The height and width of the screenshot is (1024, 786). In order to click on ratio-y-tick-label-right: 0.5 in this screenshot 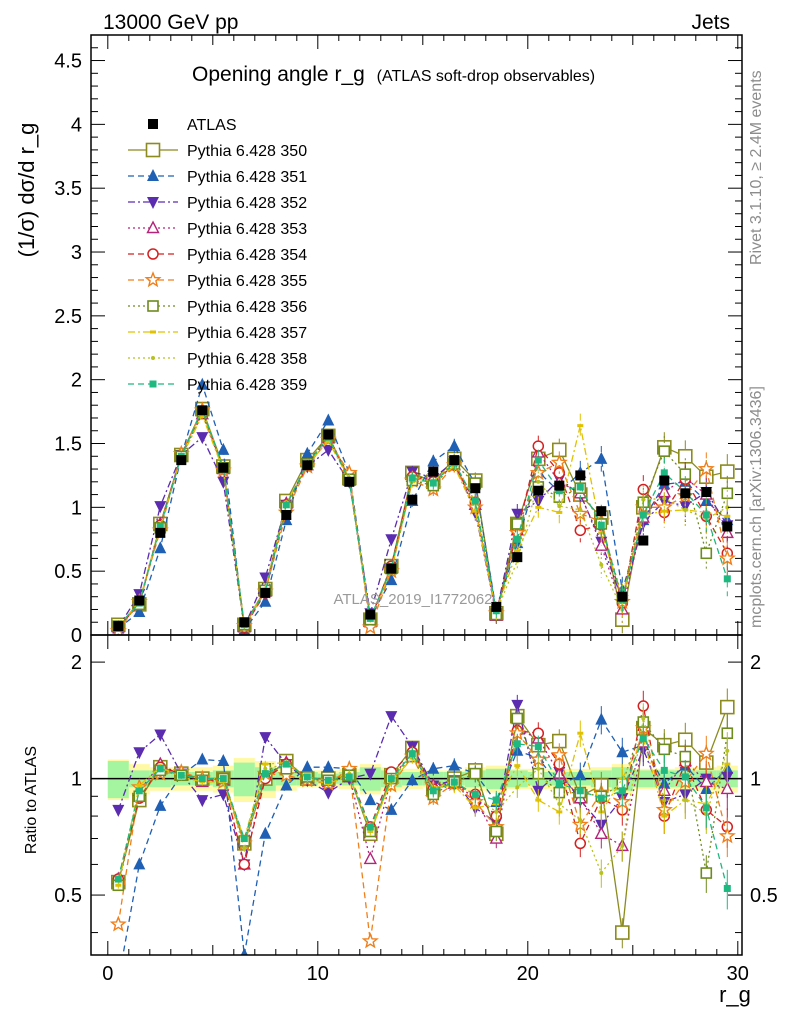, I will do `click(764, 896)`.